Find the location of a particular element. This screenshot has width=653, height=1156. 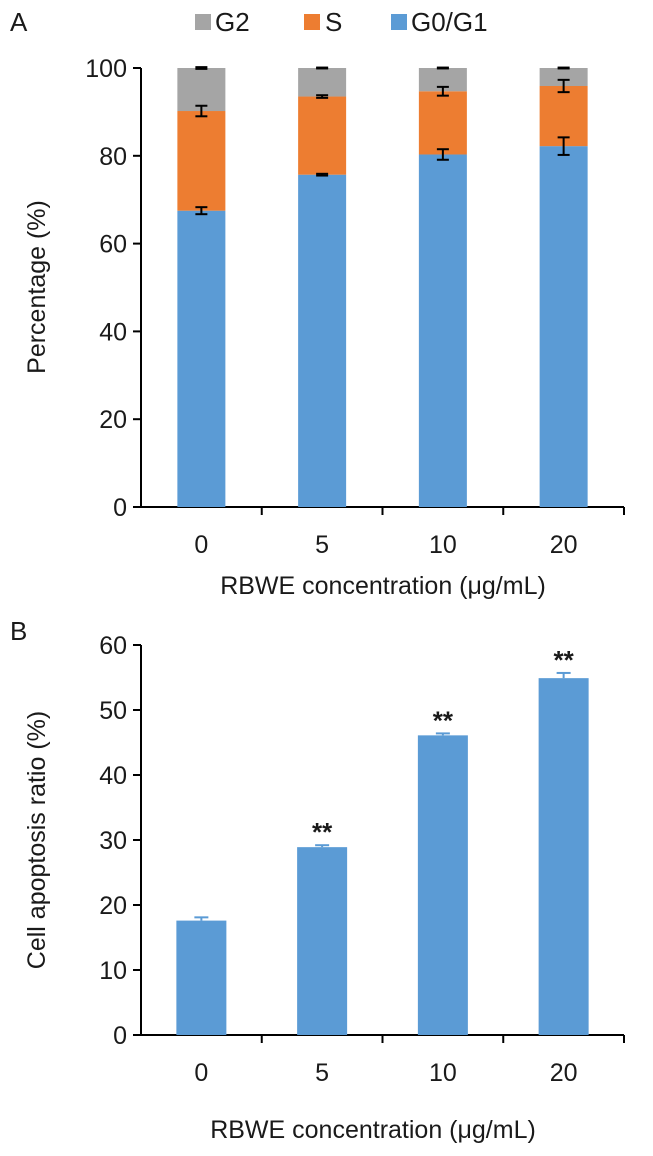

x-tick-label-a: 5 is located at coordinates (322, 545).